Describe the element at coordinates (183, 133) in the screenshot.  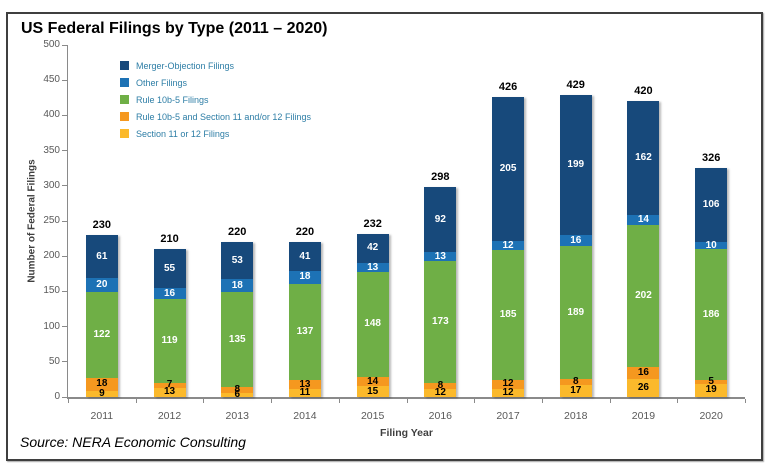
I see `legend-label: Section 11 or 12 Filings` at that location.